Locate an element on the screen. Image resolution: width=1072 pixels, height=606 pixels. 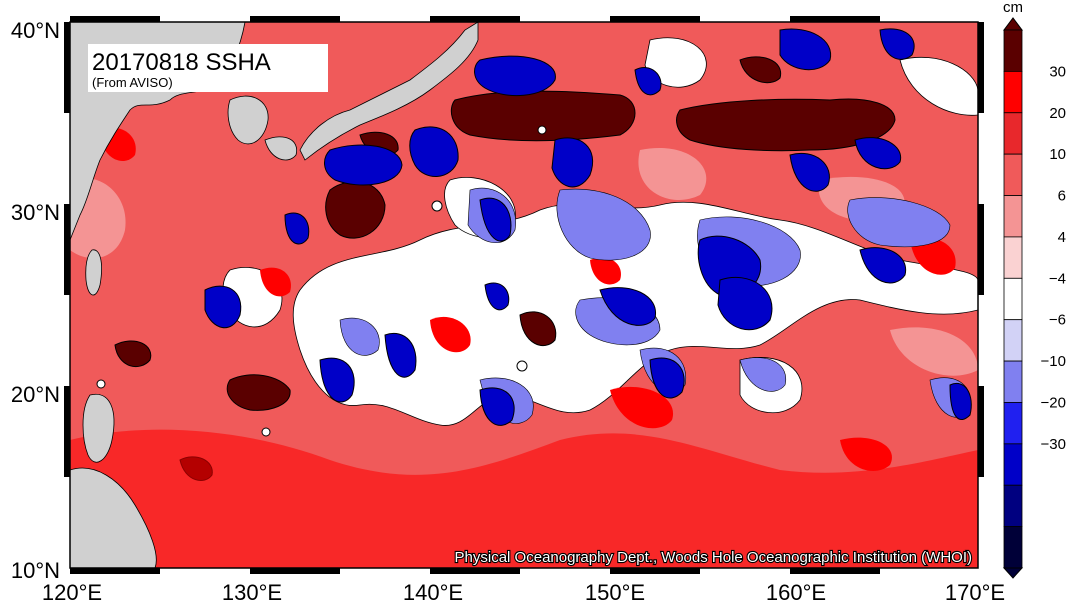
colorbar-label: −20 is located at coordinates (1053, 402).